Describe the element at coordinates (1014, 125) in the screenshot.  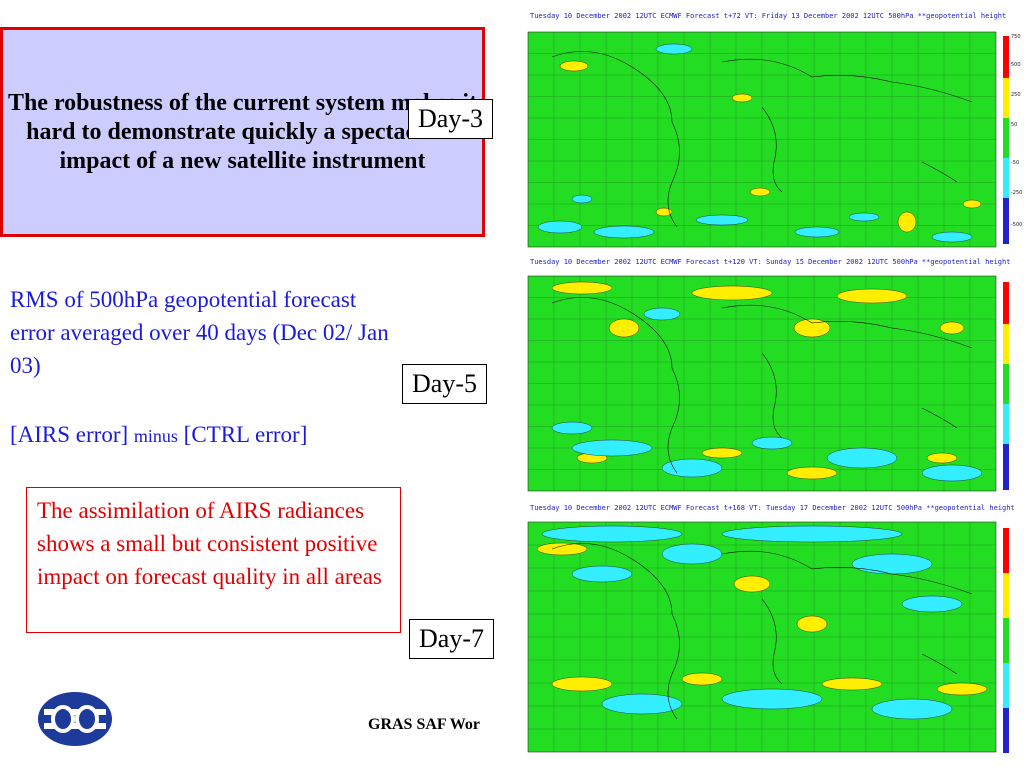
I see `cb-label: 50` at that location.